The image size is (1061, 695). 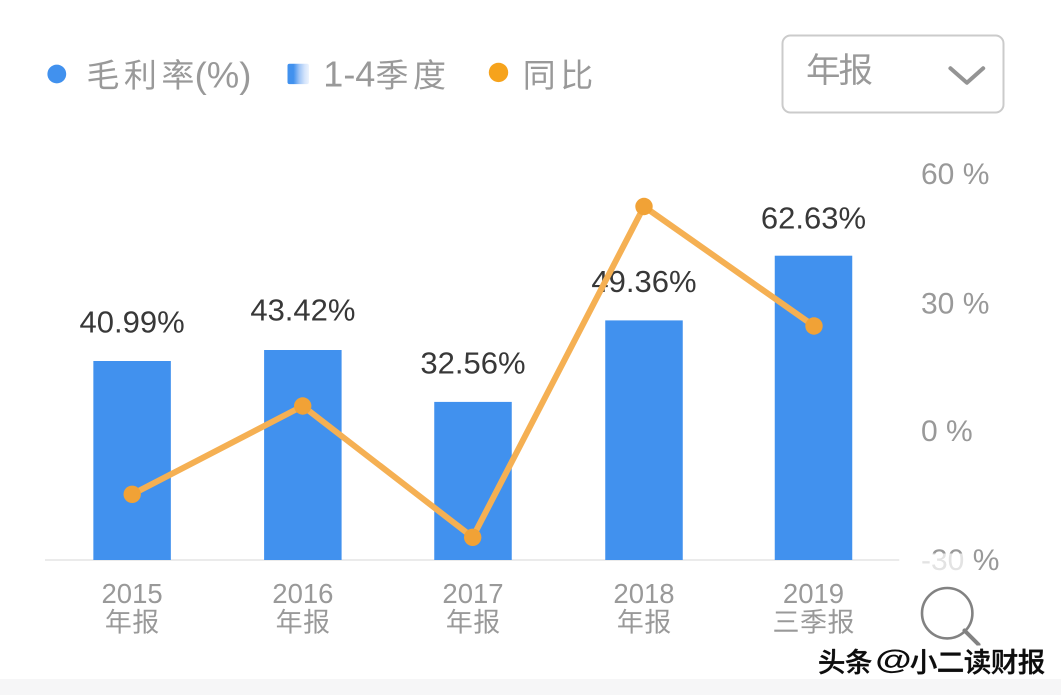 What do you see at coordinates (643, 593) in the screenshot?
I see `svg-text: 2018` at bounding box center [643, 593].